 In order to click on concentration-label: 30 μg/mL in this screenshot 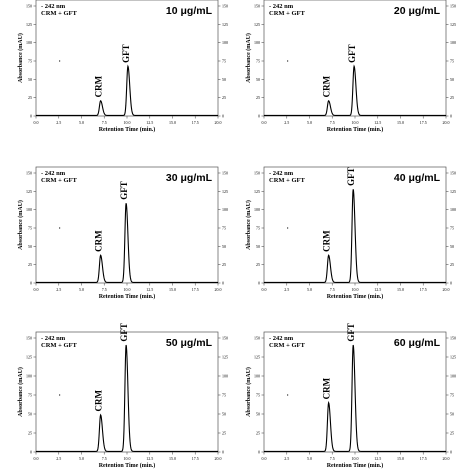, I will do `click(189, 178)`.